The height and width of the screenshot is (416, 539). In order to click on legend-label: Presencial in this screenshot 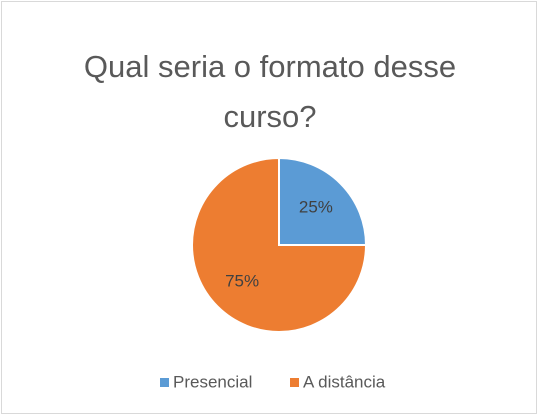, I will do `click(212, 381)`.